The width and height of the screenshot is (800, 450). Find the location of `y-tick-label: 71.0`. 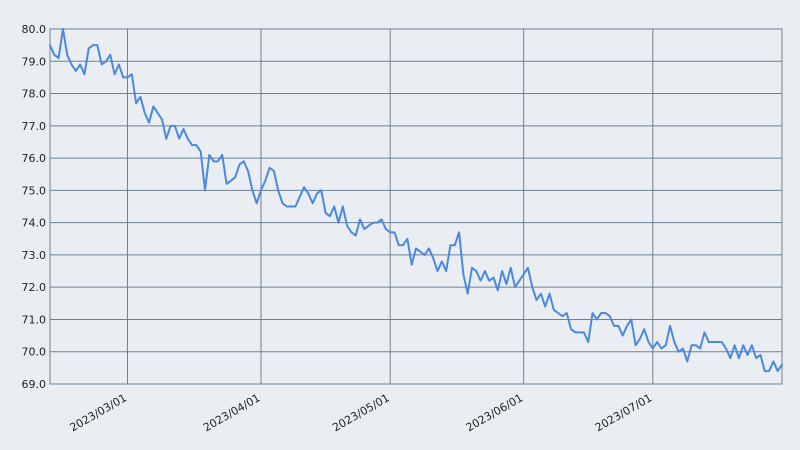

y-tick-label: 71.0 is located at coordinates (34, 319).